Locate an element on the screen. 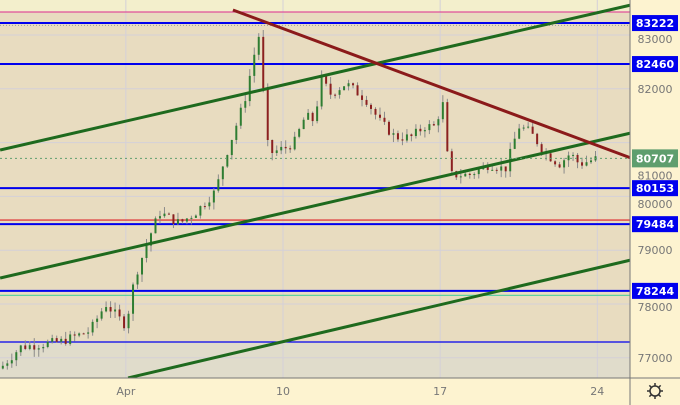  time-tick-label: 10 is located at coordinates (283, 391).